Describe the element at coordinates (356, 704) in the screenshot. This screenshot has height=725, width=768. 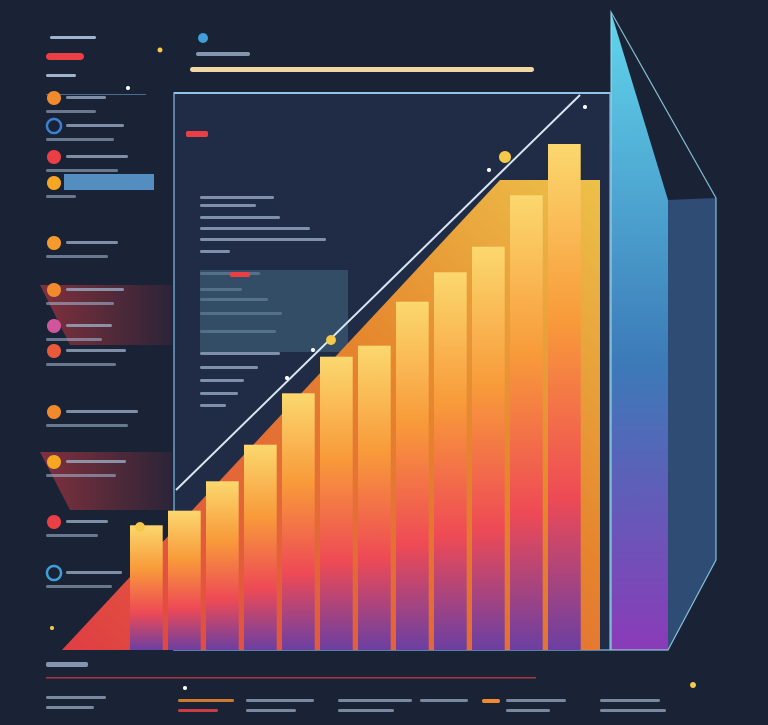
I see `bottom-text-lines` at that location.